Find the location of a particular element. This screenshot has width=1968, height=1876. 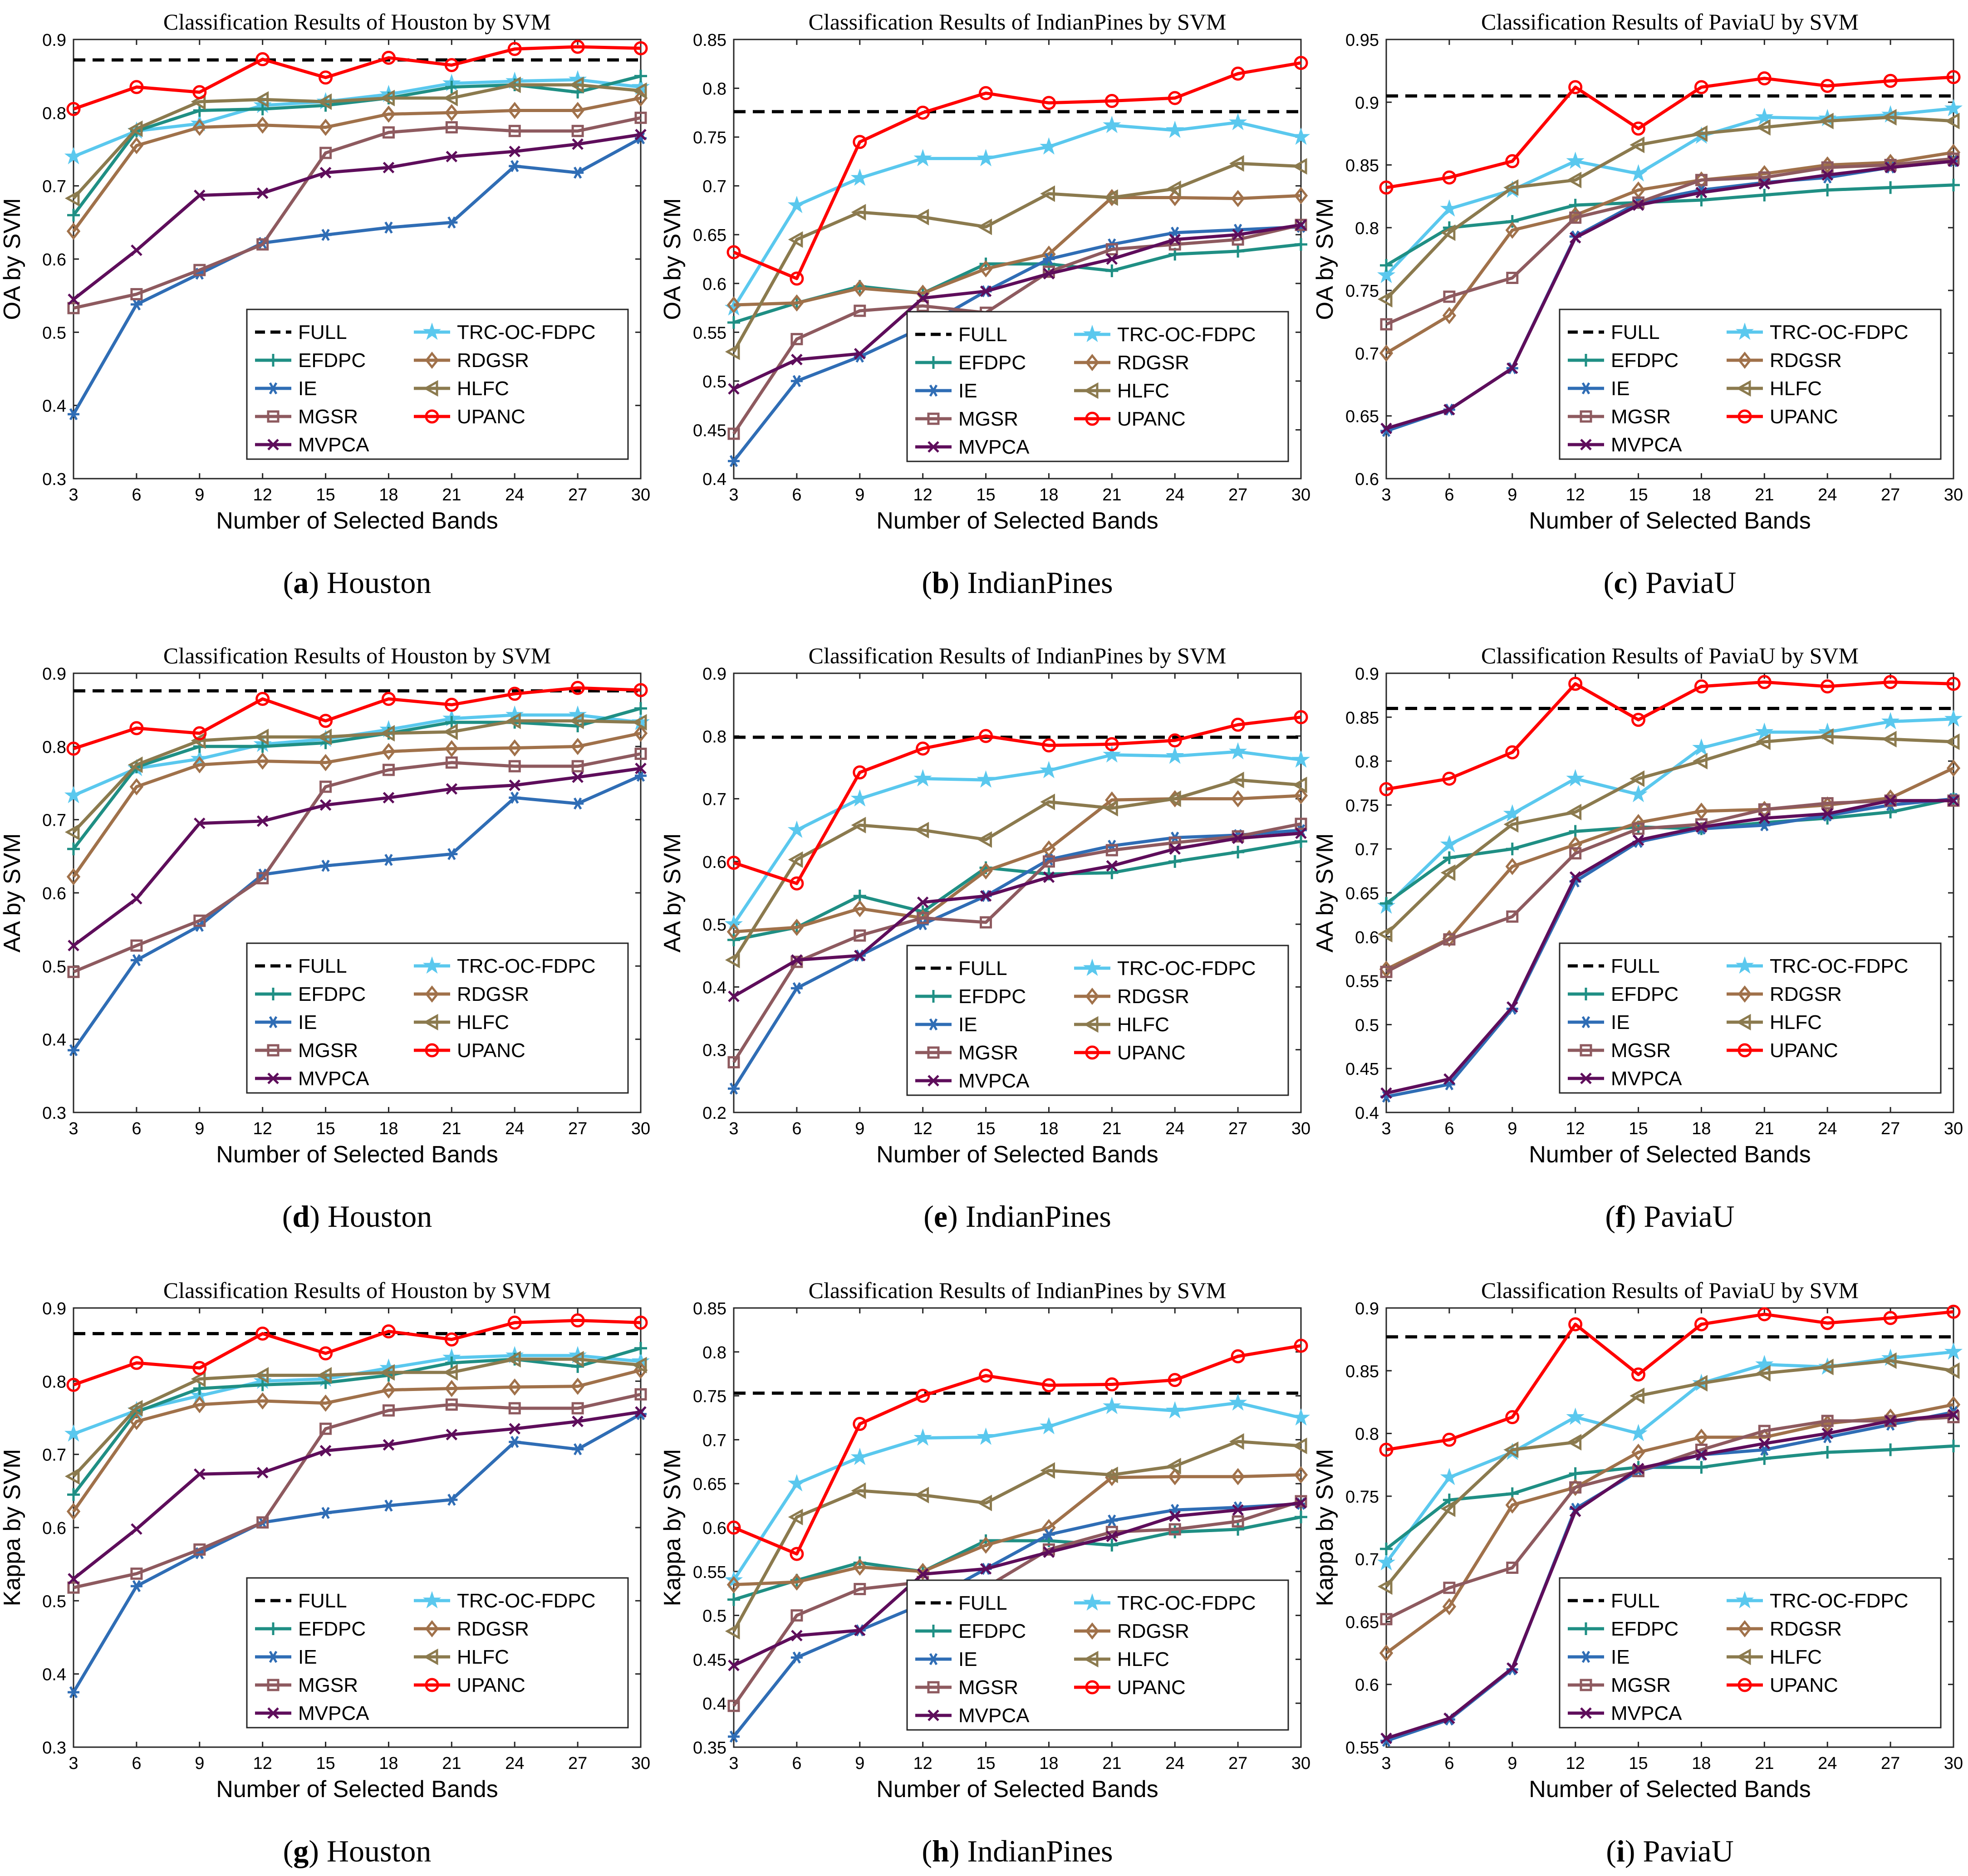

legend-label: TRC-OC-FDPC is located at coordinates (526, 1601).